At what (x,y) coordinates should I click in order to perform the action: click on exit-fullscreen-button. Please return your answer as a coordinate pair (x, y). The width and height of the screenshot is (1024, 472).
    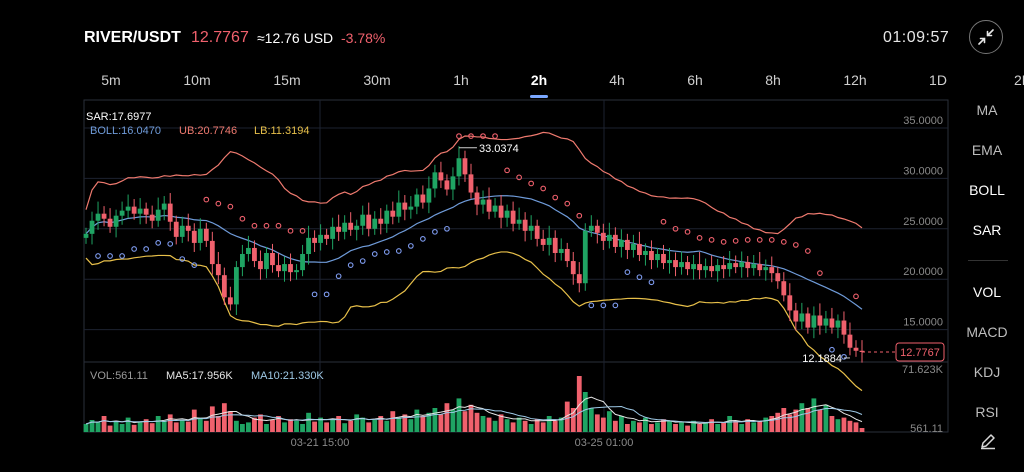
    Looking at the image, I should click on (986, 37).